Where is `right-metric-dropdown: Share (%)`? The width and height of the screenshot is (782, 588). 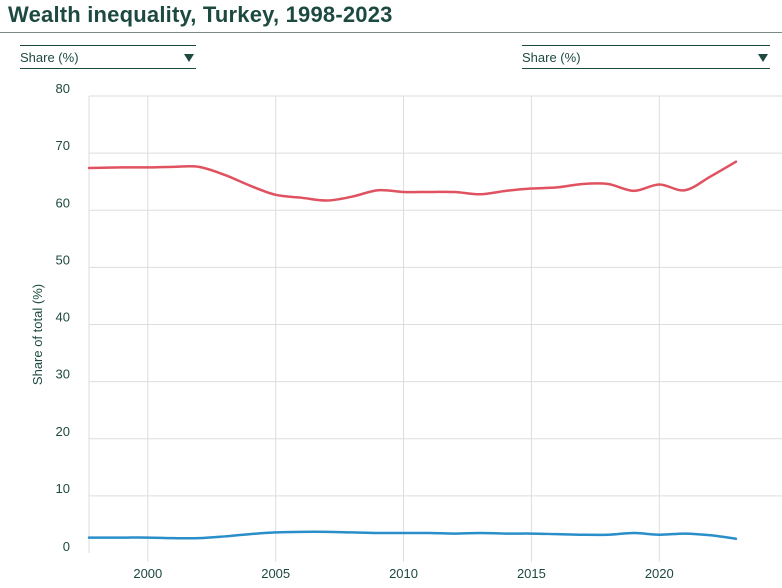
right-metric-dropdown: Share (%) is located at coordinates (646, 57).